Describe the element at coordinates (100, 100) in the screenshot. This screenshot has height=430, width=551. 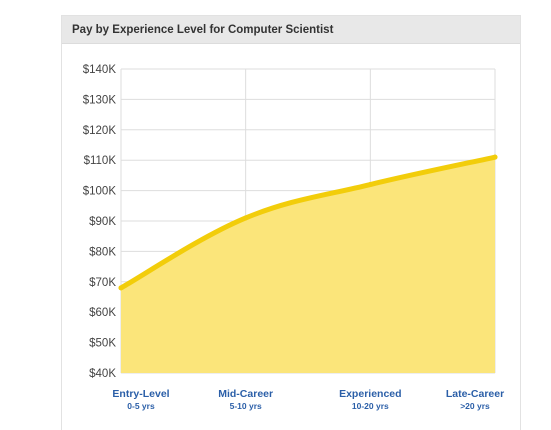
I see `y-tick-label: $130K` at that location.